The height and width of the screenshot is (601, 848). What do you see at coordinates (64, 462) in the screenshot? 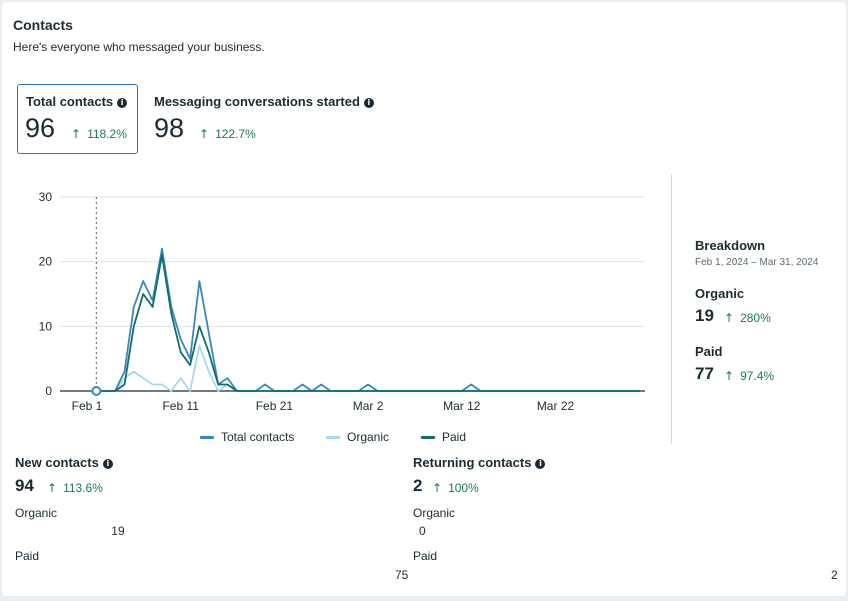
I see `new-contacts-heading: New contacts i` at bounding box center [64, 462].